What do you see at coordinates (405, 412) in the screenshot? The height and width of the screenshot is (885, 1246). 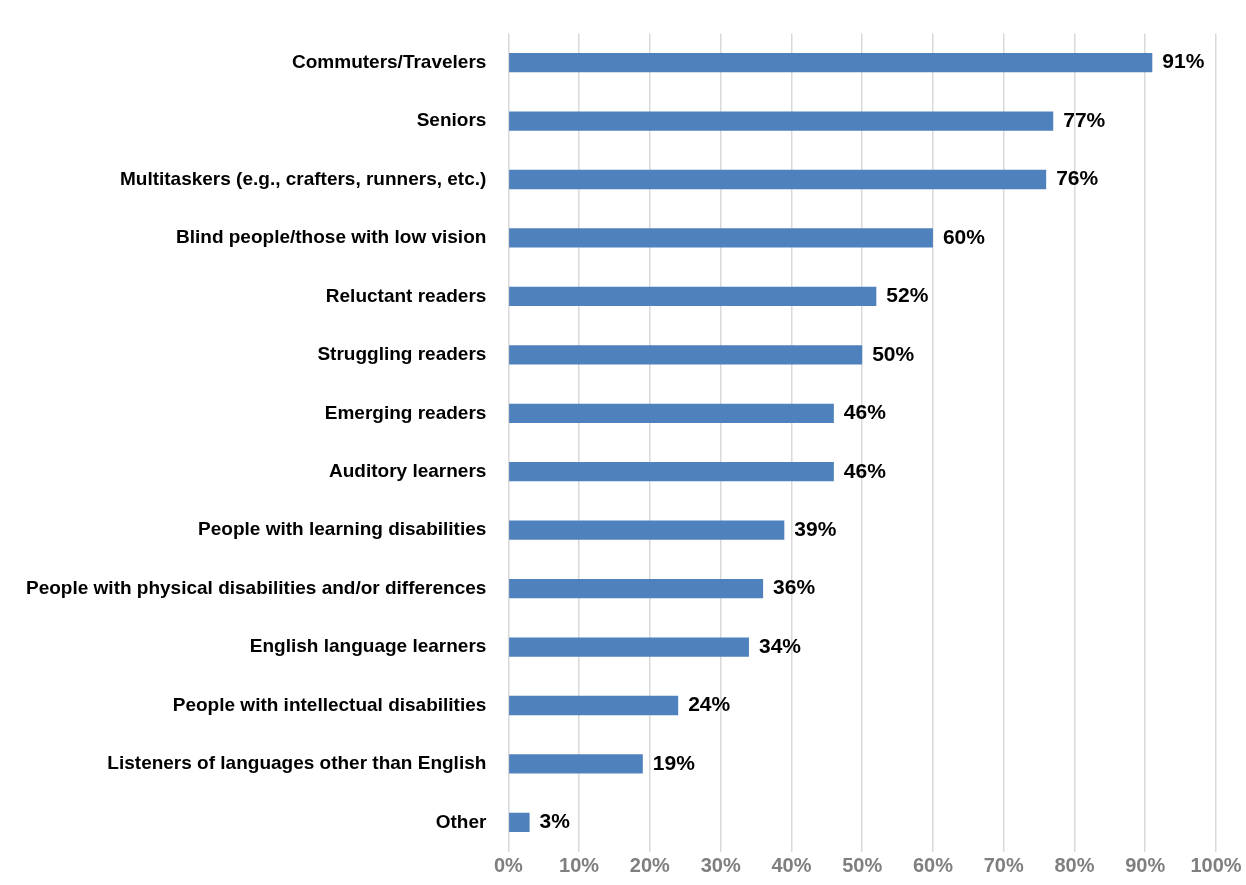 I see `y-tick-label: Emerging readers` at bounding box center [405, 412].